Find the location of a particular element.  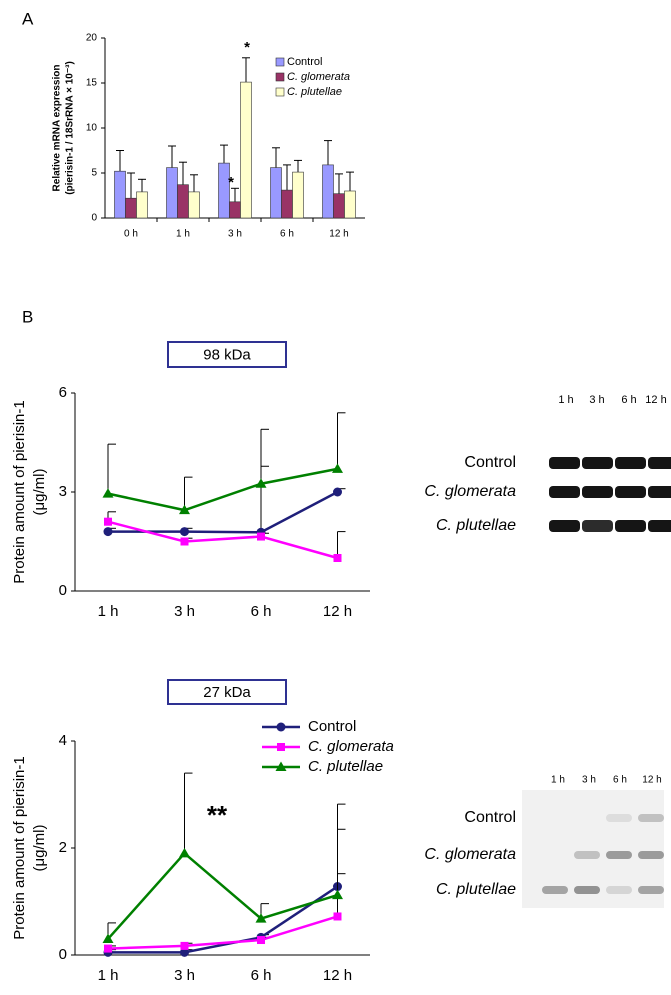

y-axis-title: Protein amount of pierisin-1 is located at coordinates (19, 847).